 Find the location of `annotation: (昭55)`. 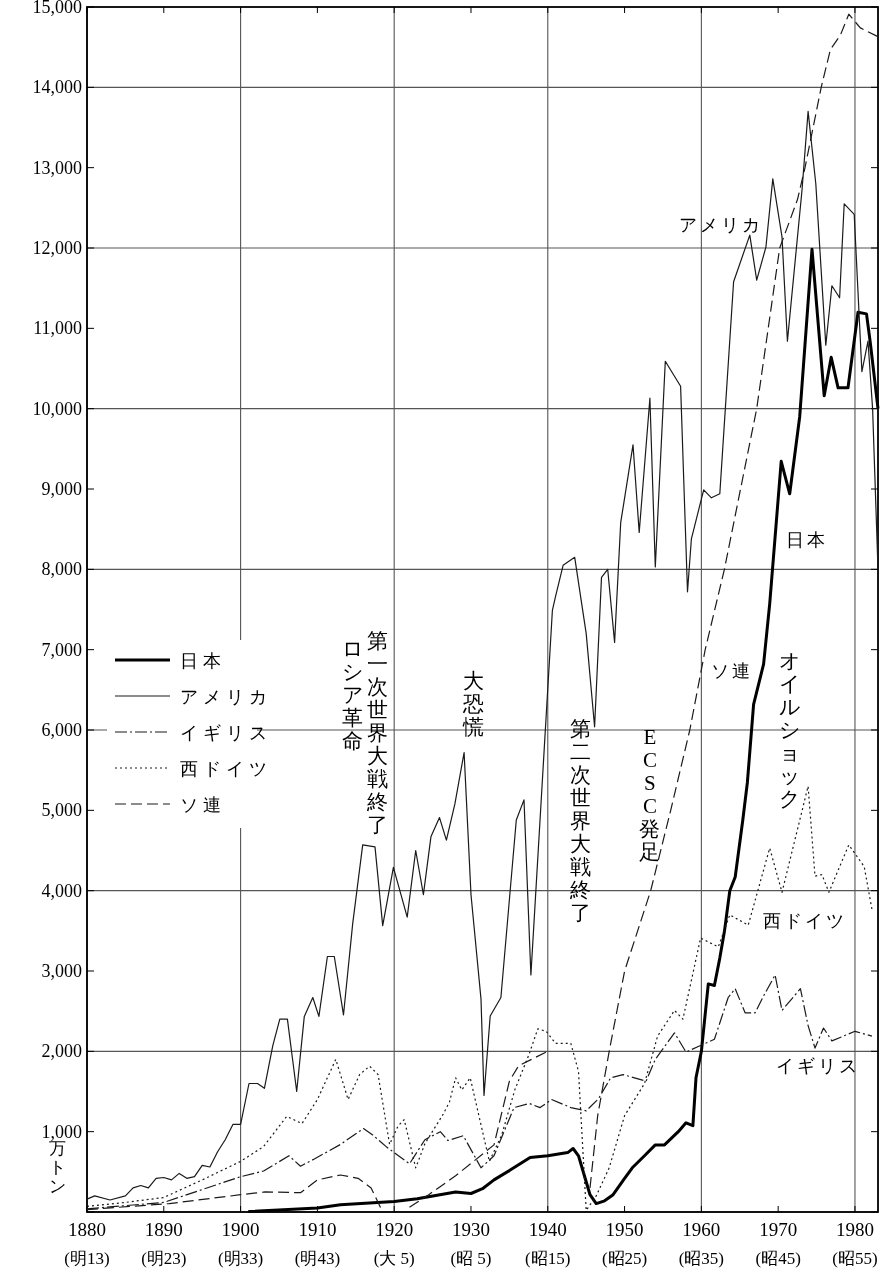

annotation: (昭55) is located at coordinates (855, 1258).